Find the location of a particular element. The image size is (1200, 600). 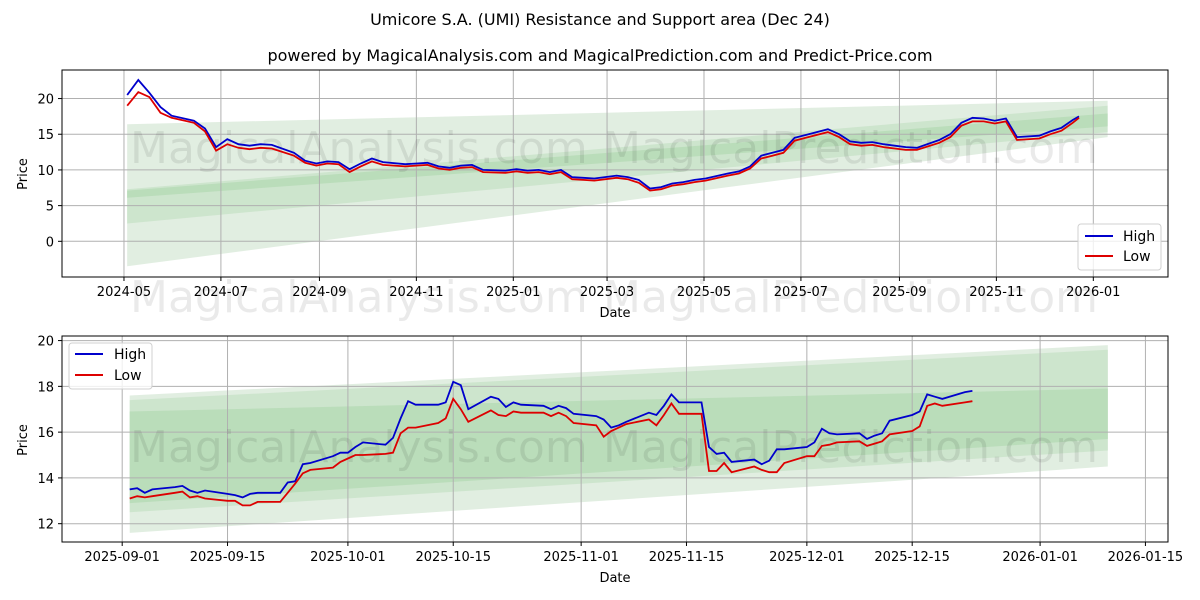

x-tick-label: 2025-10-01 is located at coordinates (348, 557).